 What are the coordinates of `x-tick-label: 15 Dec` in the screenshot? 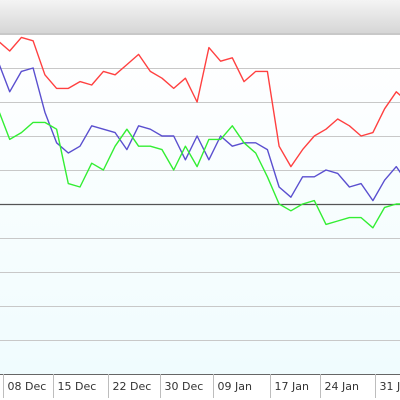 It's located at (77, 386).